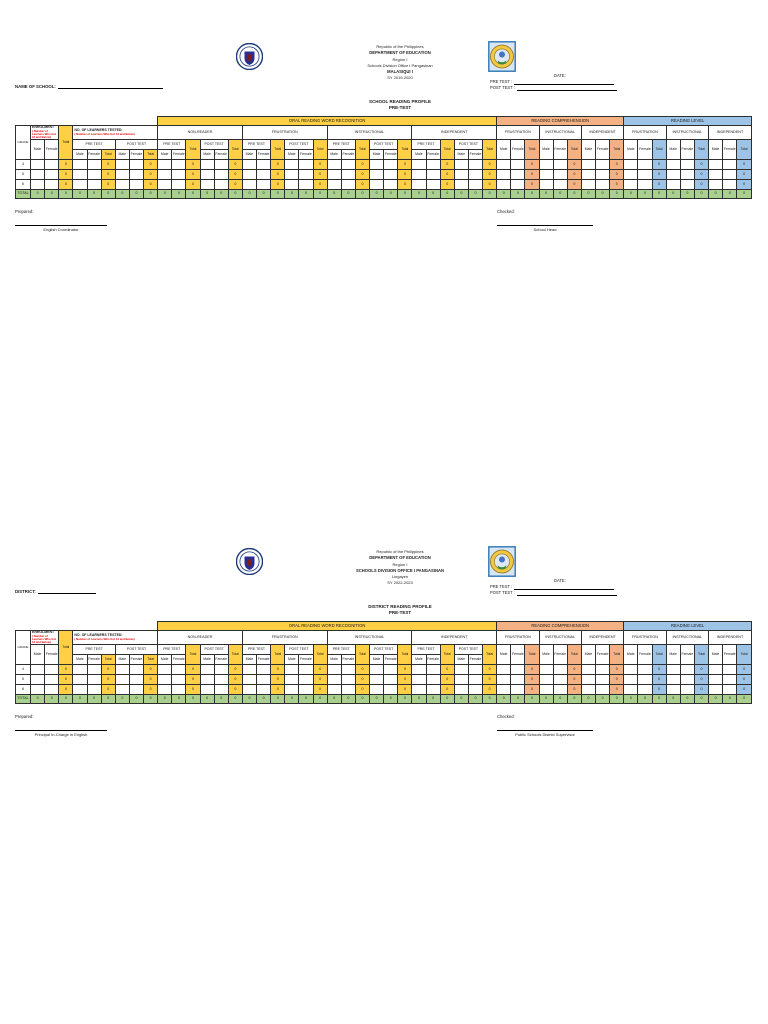 The image size is (768, 1024). I want to click on reading-level-group-header: INDEPENDENT, so click(730, 132).